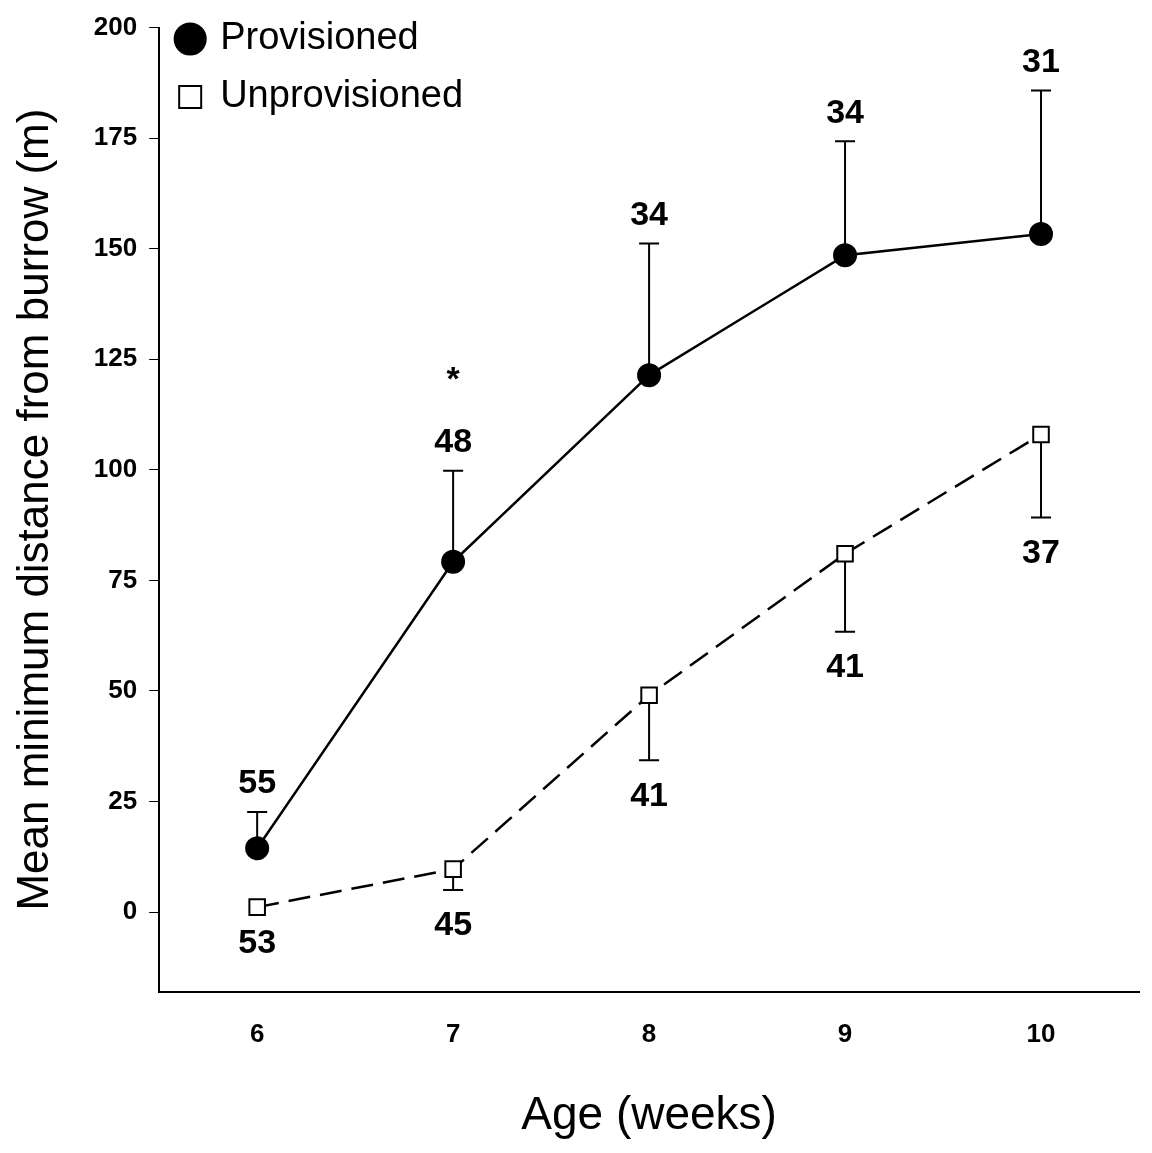  I want to click on x-tick-label: 9, so click(845, 1033).